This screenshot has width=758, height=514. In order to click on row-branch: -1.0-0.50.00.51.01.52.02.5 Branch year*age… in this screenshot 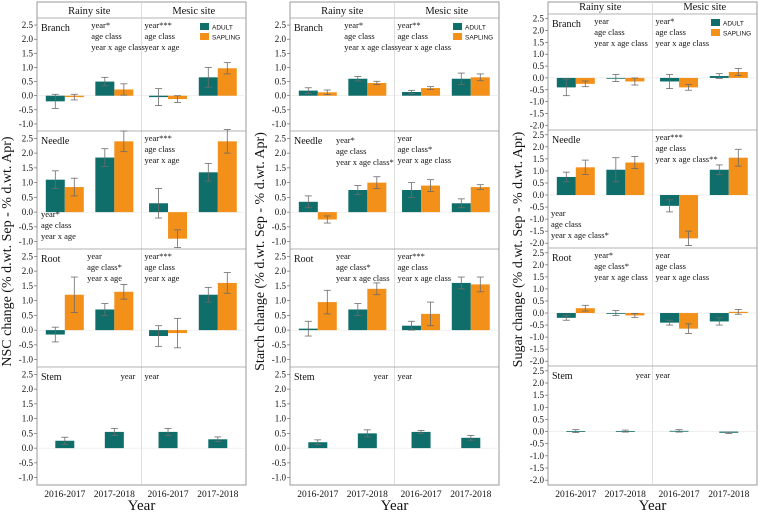, I will do `click(385, 74)`.